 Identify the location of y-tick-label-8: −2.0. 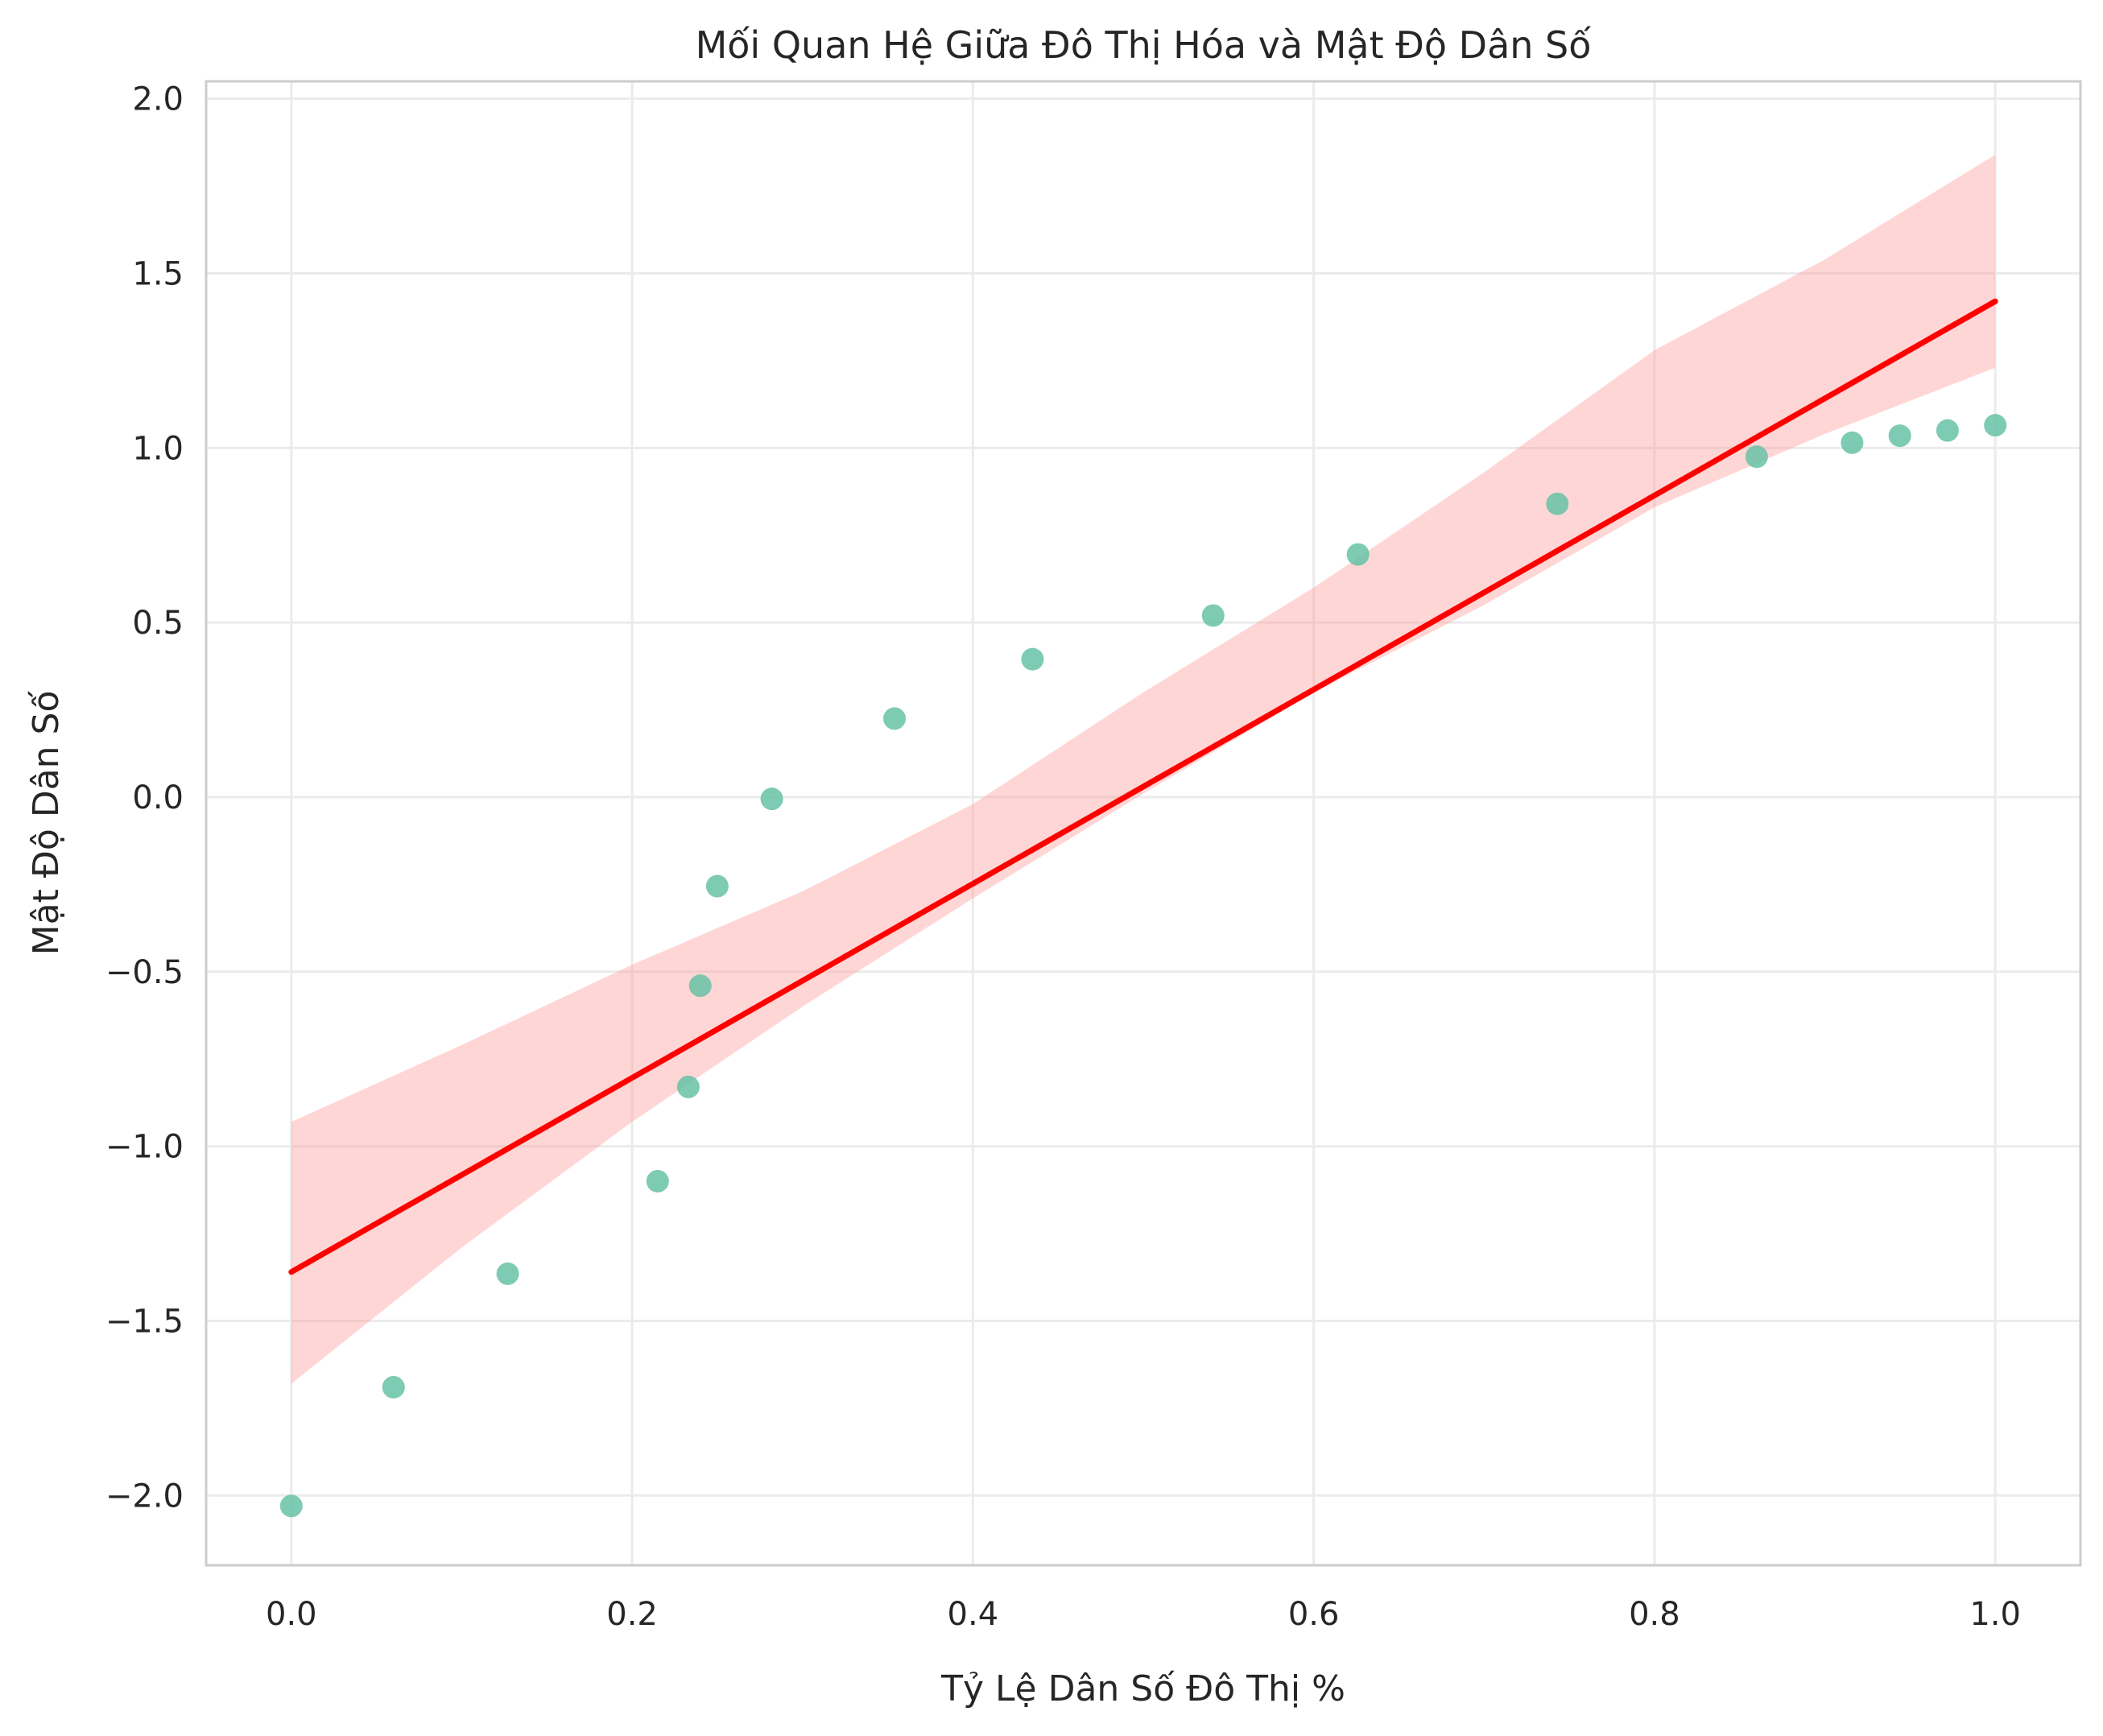
(145, 1496).